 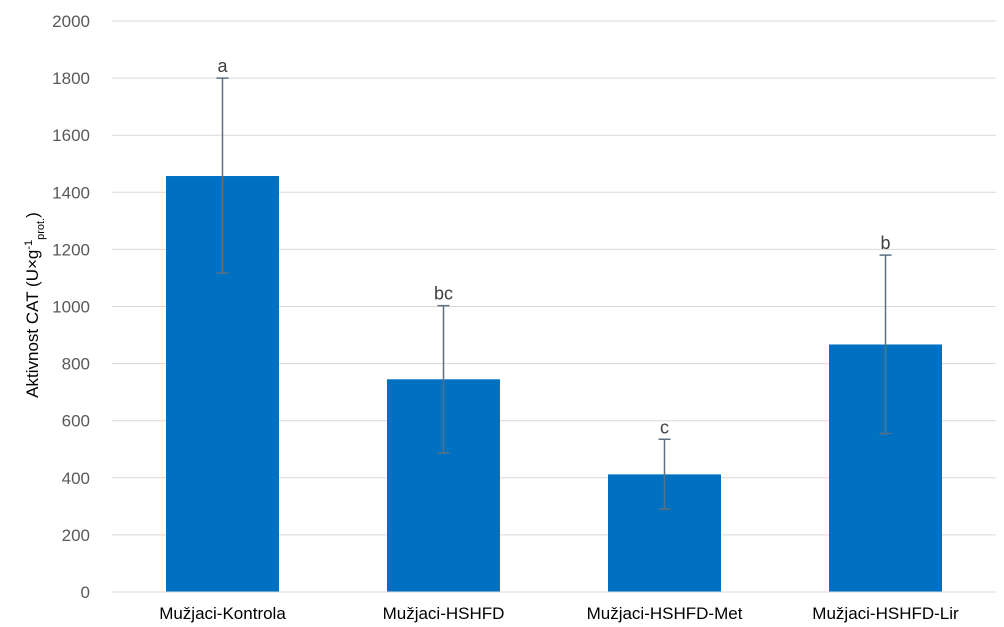 What do you see at coordinates (665, 613) in the screenshot?
I see `category-label-2: Mužjaci-HSHFD-Met` at bounding box center [665, 613].